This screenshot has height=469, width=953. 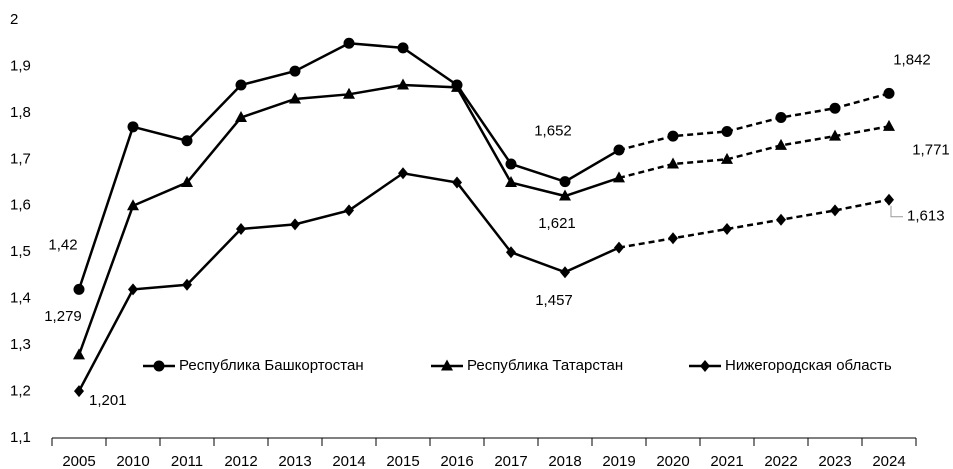 I want to click on y-tick-label: 1,7, so click(x=20, y=158).